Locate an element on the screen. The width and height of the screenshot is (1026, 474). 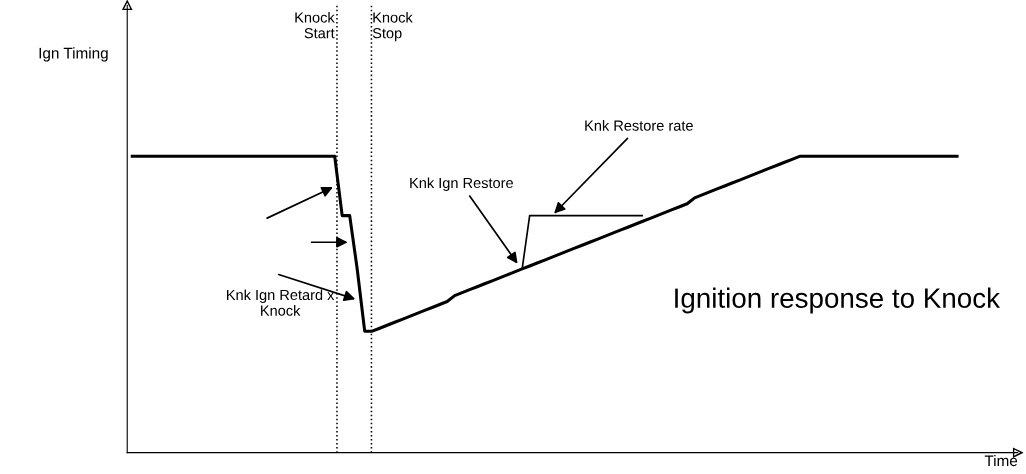
text: Ignition response to Knock is located at coordinates (838, 300).